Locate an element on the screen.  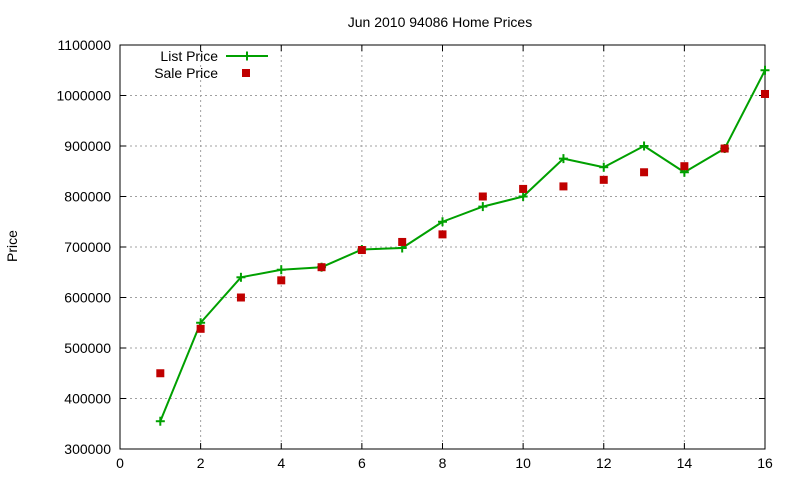
y-axis-label: Price is located at coordinates (12, 246).